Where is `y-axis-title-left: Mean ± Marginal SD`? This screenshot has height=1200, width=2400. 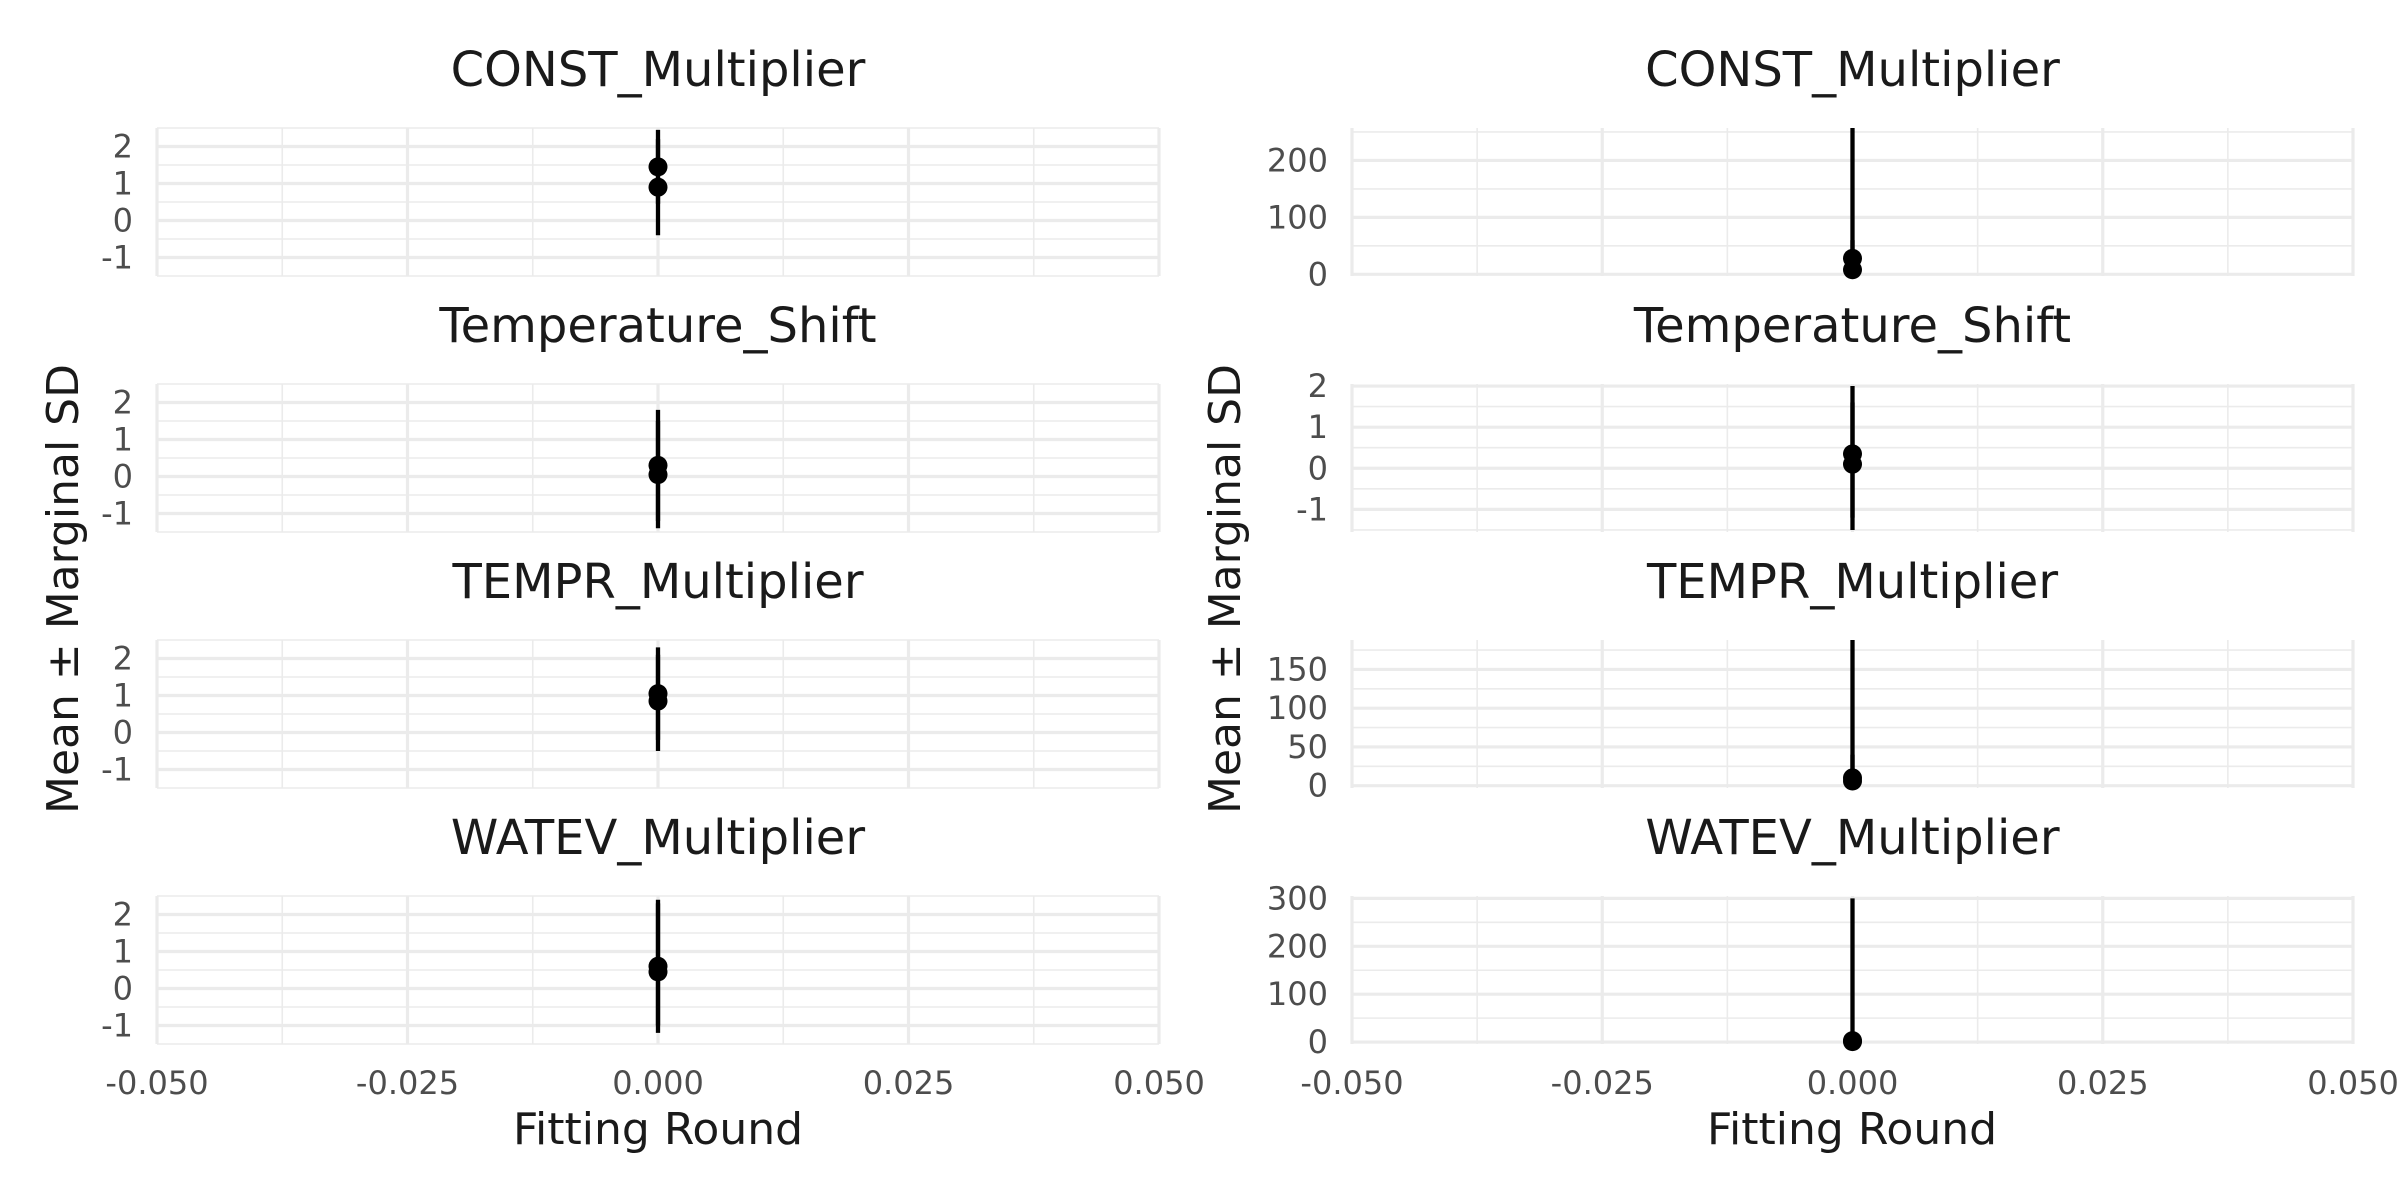
y-axis-title-left: Mean ± Marginal SD is located at coordinates (63, 589).